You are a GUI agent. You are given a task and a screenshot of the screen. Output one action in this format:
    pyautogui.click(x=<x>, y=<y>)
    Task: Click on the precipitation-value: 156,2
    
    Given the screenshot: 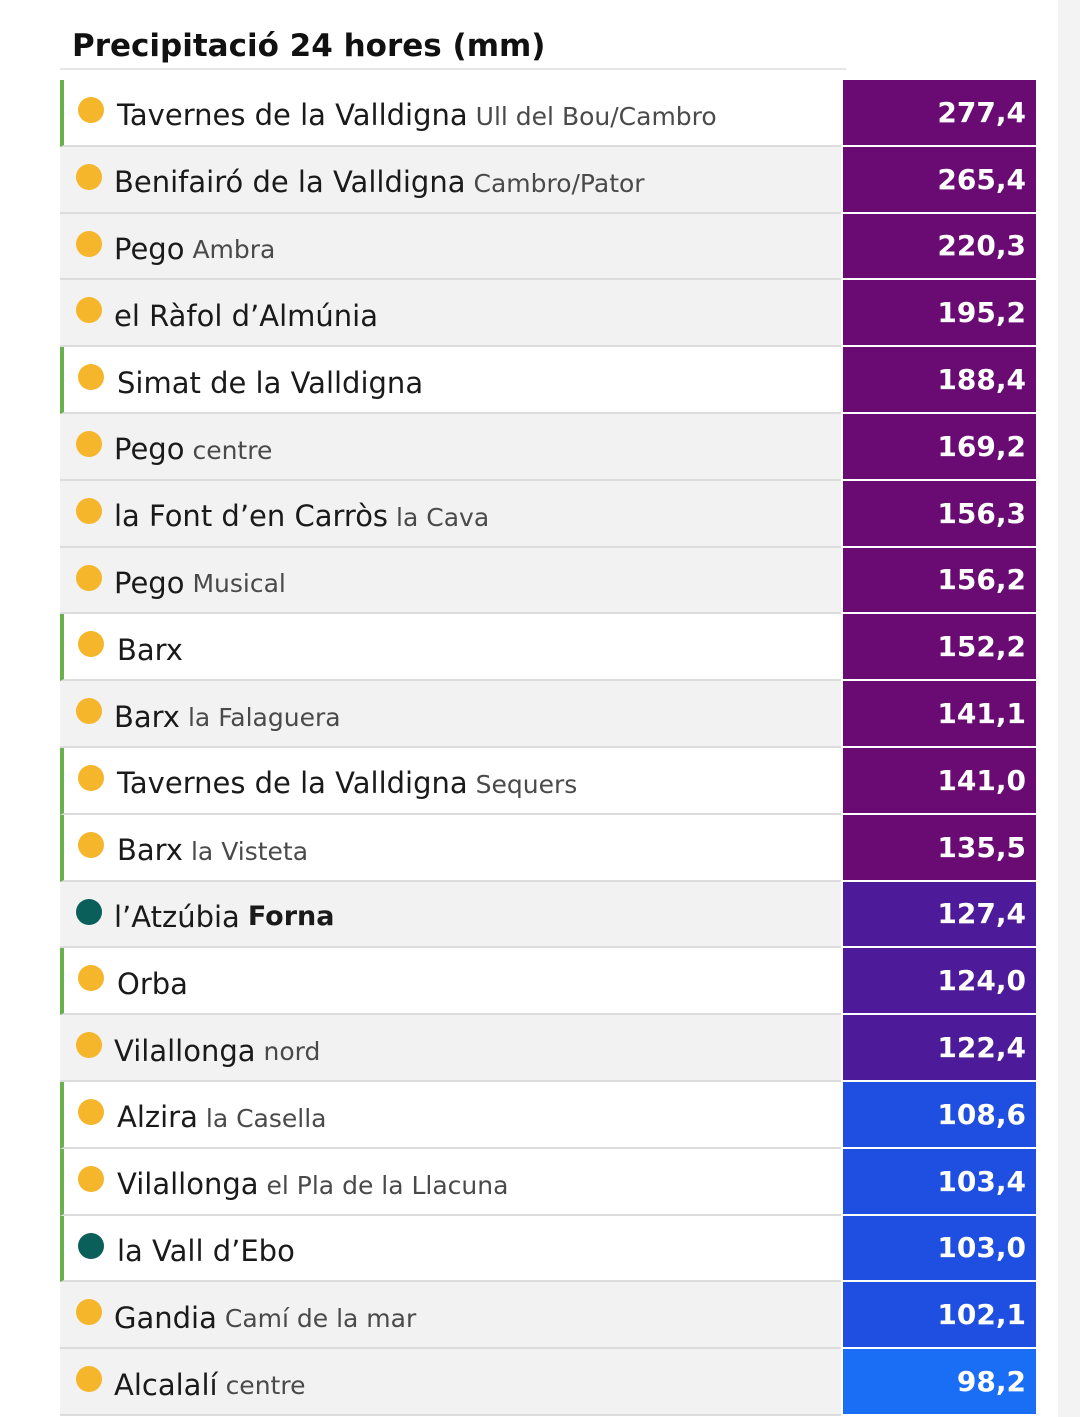 What is the action you would take?
    pyautogui.click(x=939, y=581)
    